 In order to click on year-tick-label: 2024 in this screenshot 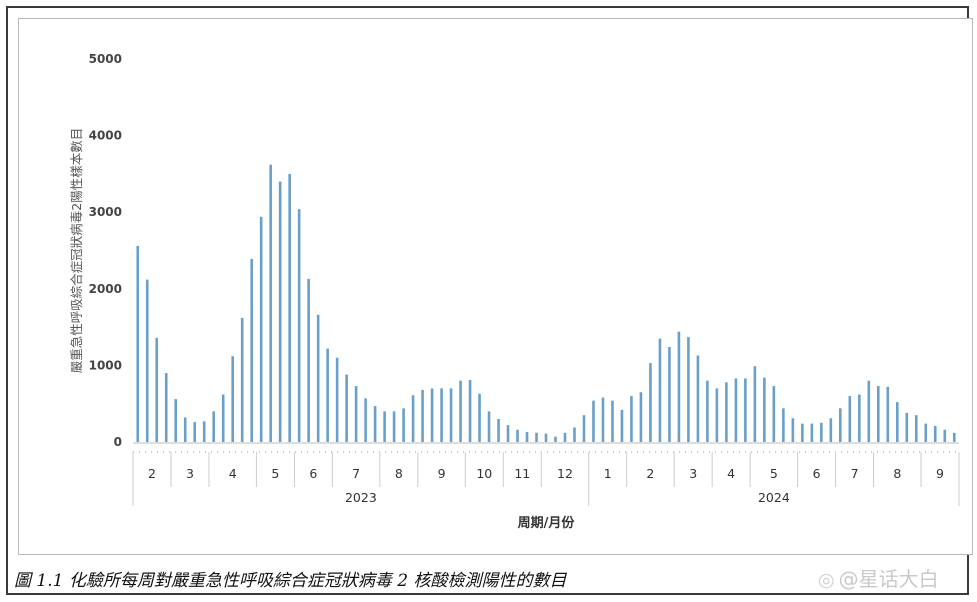, I will do `click(774, 497)`.